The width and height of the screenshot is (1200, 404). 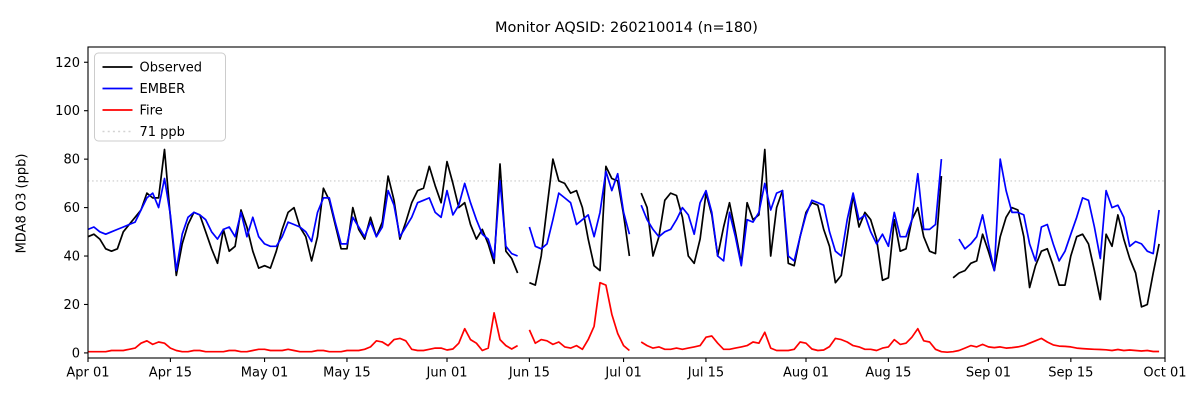 I want to click on x-tick-label: Aug 01, so click(x=806, y=373).